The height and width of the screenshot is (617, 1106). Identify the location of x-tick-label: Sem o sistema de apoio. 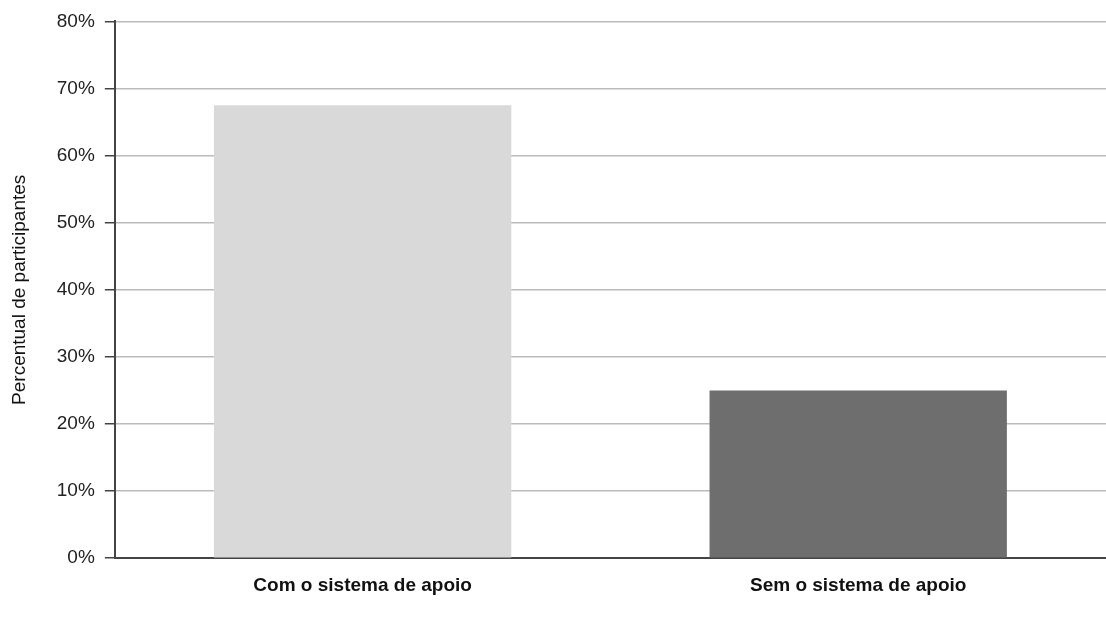
(858, 584).